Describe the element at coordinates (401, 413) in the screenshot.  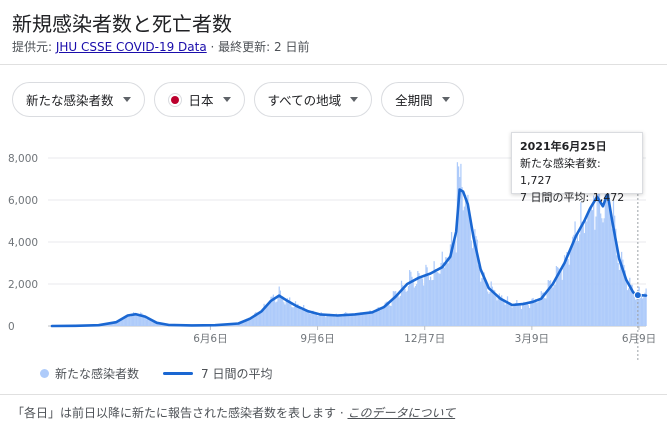
I see `about-data-link: このデータについて` at that location.